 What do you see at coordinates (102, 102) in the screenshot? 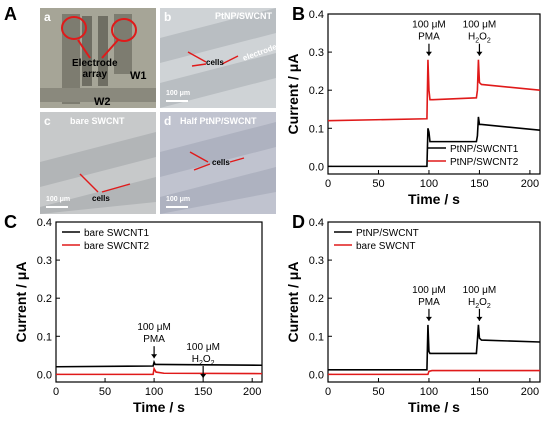
I see `w2-label: W2` at bounding box center [102, 102].